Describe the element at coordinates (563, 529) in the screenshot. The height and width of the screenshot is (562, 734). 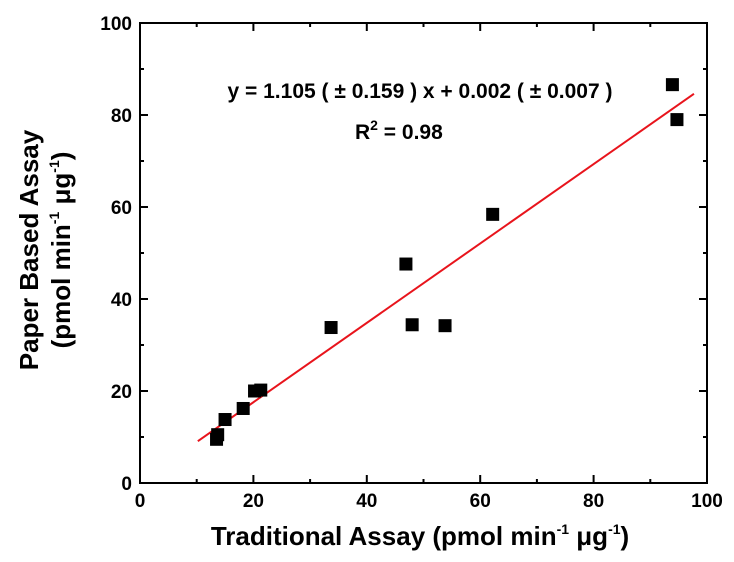
I see `x-axis-title-sup1: -1` at that location.